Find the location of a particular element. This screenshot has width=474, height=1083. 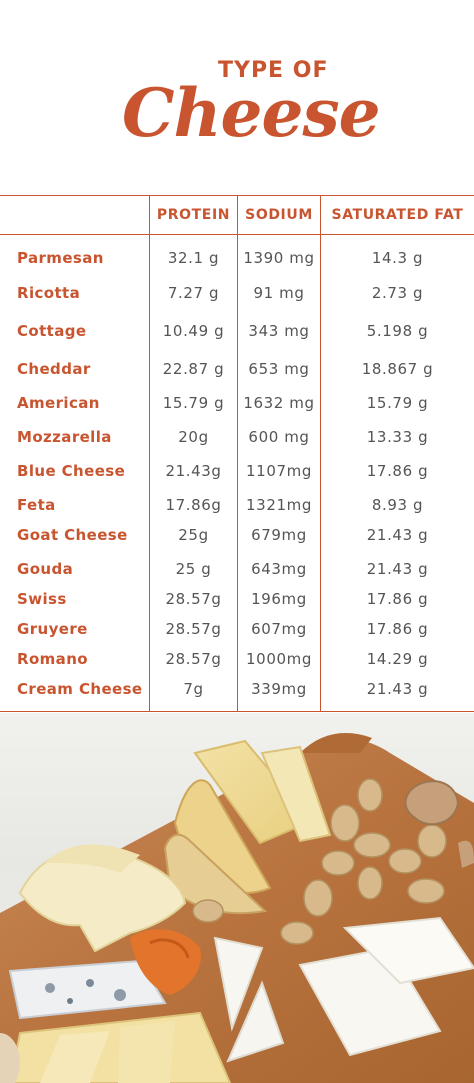

cheese-name: Cheddar is located at coordinates (54, 369).